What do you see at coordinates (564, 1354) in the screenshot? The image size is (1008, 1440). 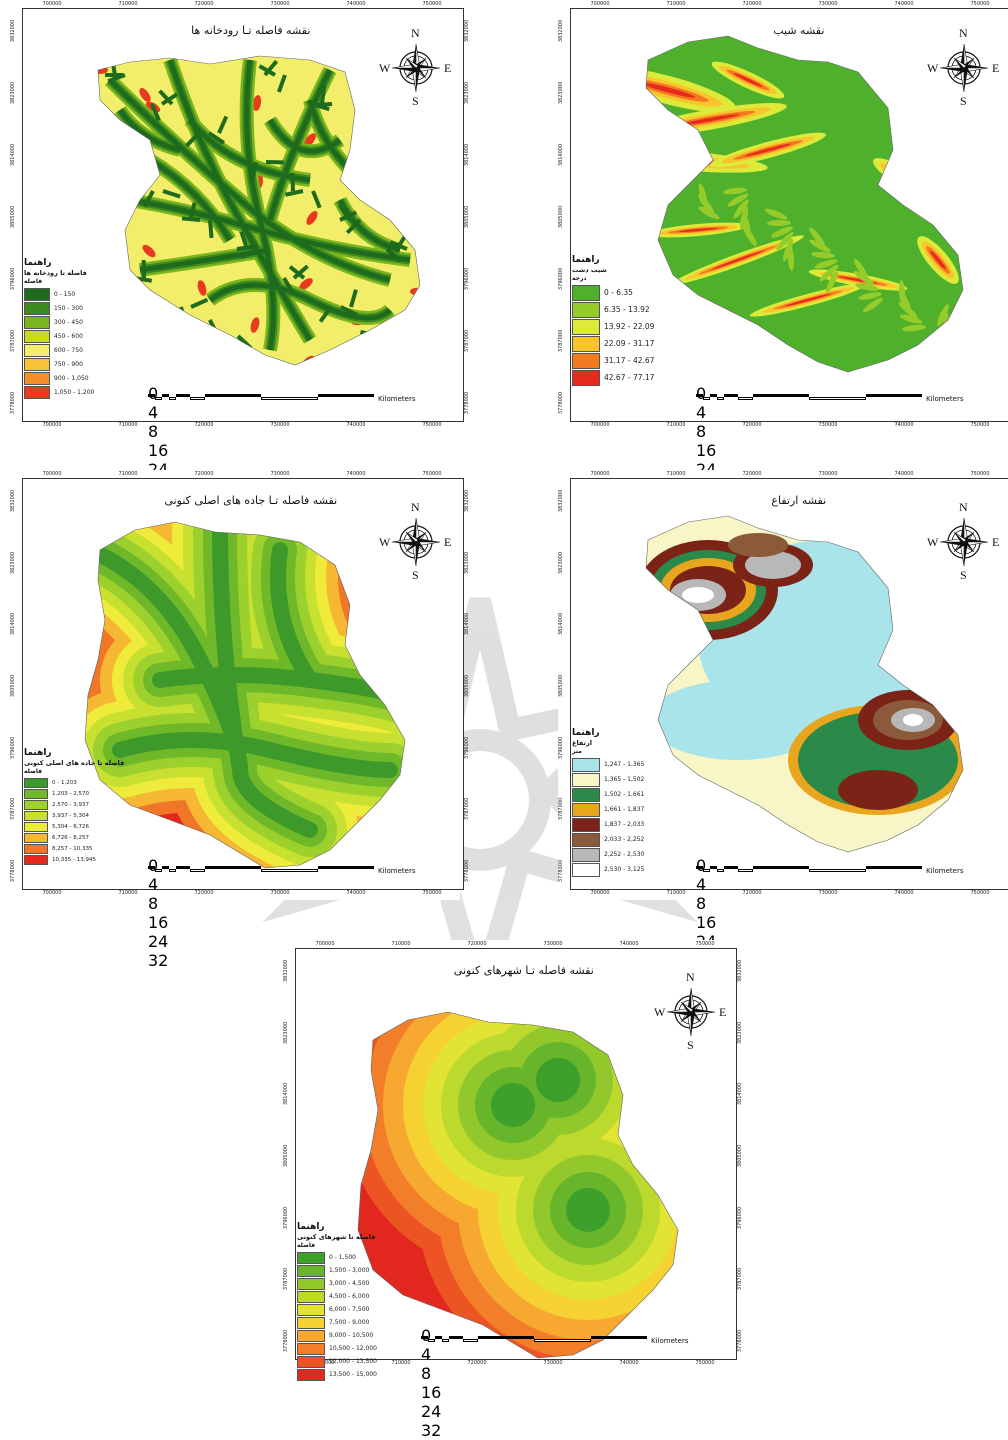 I see `scale-bar-tick-label: 4` at bounding box center [564, 1354].